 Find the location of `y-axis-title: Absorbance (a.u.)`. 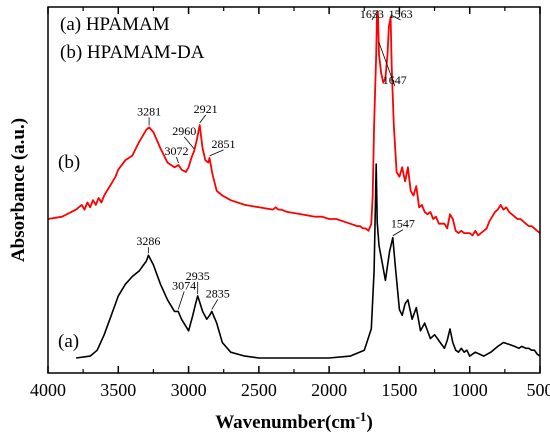

y-axis-title: Absorbance (a.u.) is located at coordinates (18, 190).